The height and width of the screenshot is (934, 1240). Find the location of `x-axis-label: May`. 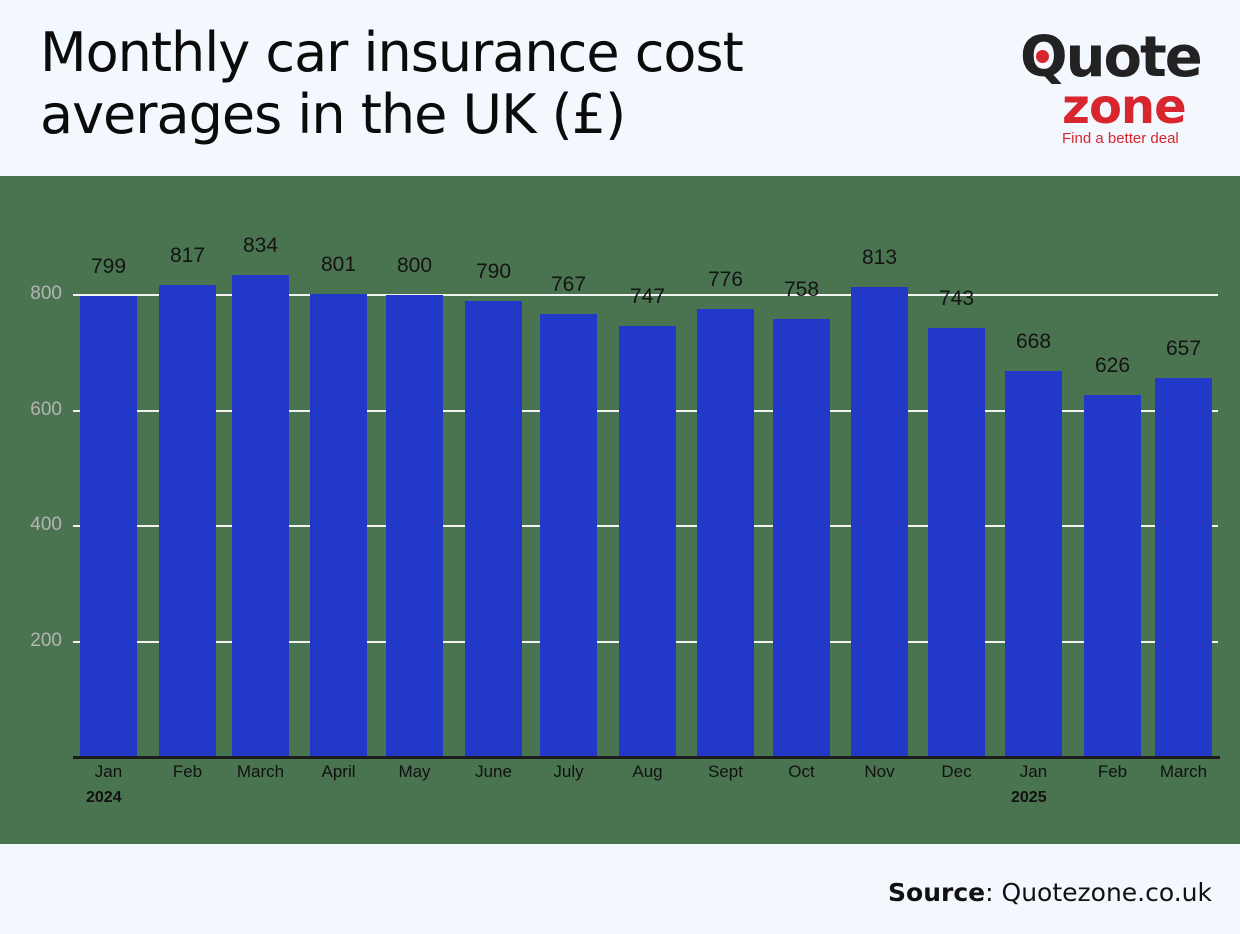

x-axis-label: May is located at coordinates (414, 771).